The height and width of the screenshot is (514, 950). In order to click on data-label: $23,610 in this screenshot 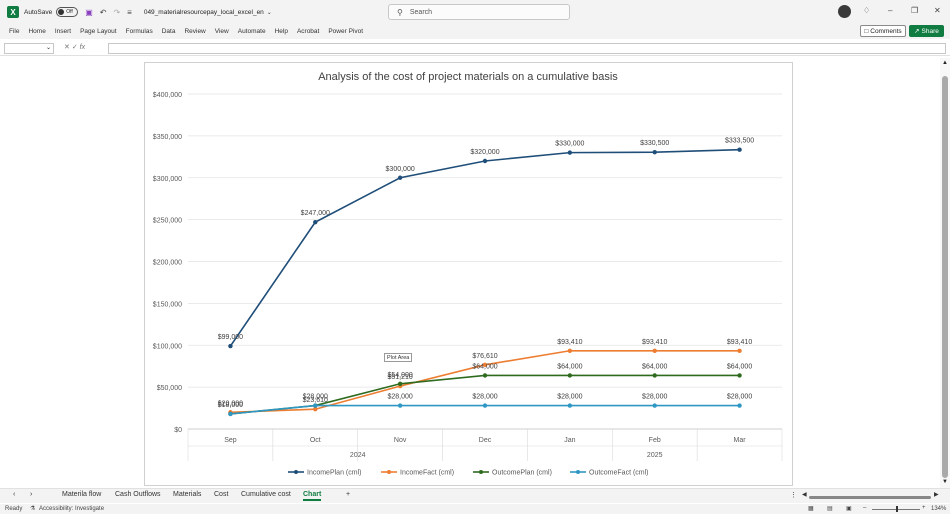, I will do `click(315, 400)`.